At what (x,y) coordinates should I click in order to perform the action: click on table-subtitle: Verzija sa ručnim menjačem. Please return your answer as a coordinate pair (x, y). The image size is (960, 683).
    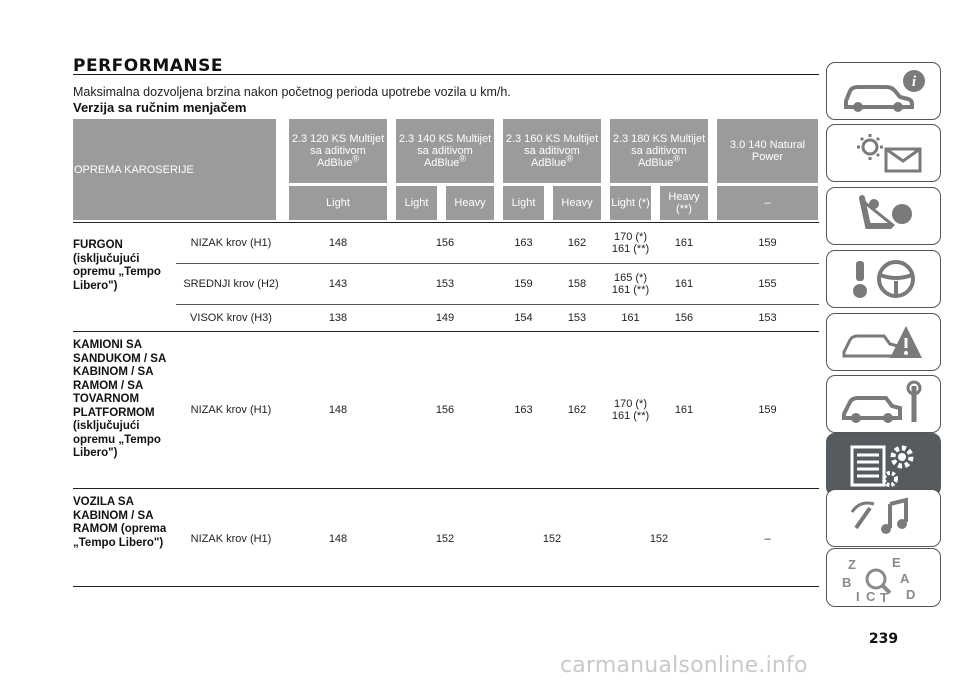
    Looking at the image, I should click on (160, 107).